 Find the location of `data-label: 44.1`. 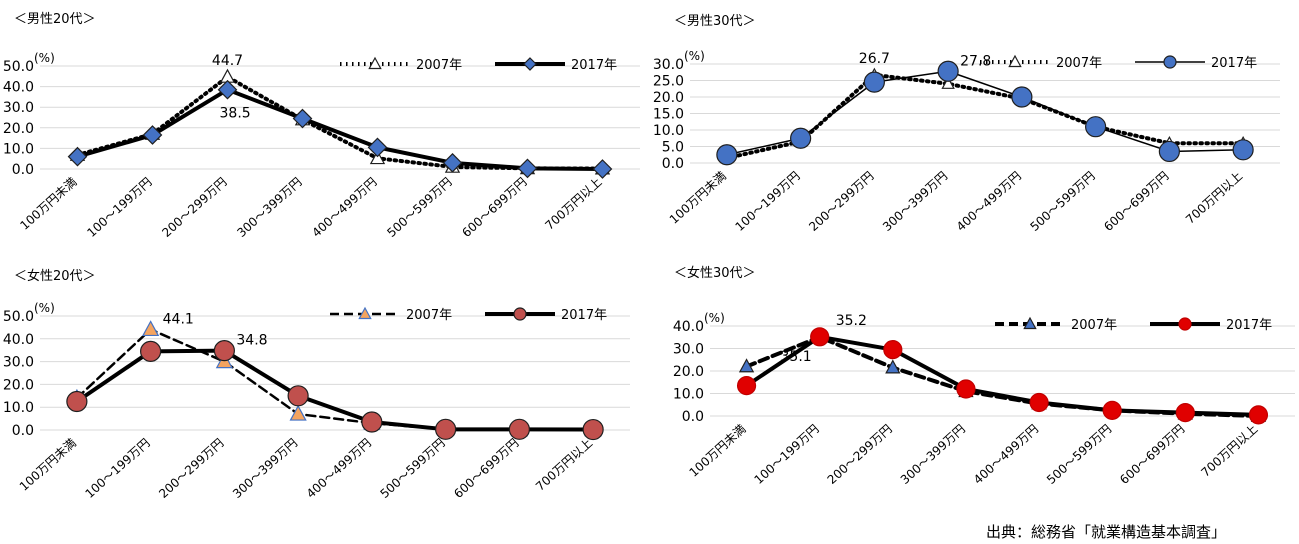

data-label: 44.1 is located at coordinates (178, 319).